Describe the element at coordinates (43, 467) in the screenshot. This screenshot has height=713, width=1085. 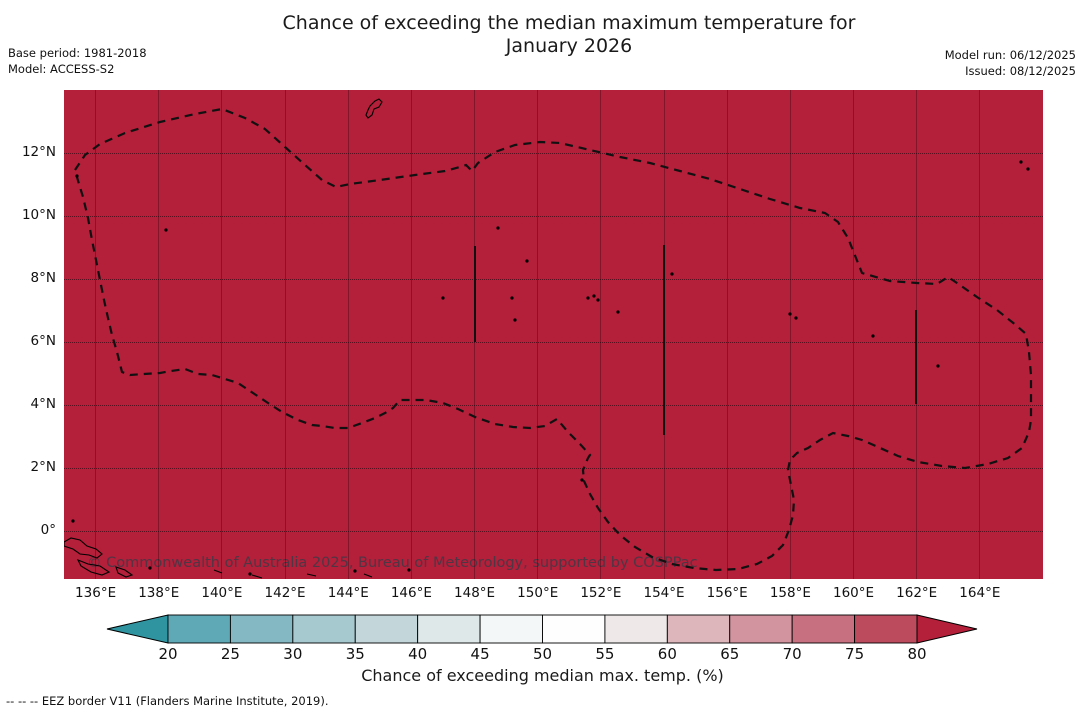
I see `y-tick-label: 2°N` at that location.